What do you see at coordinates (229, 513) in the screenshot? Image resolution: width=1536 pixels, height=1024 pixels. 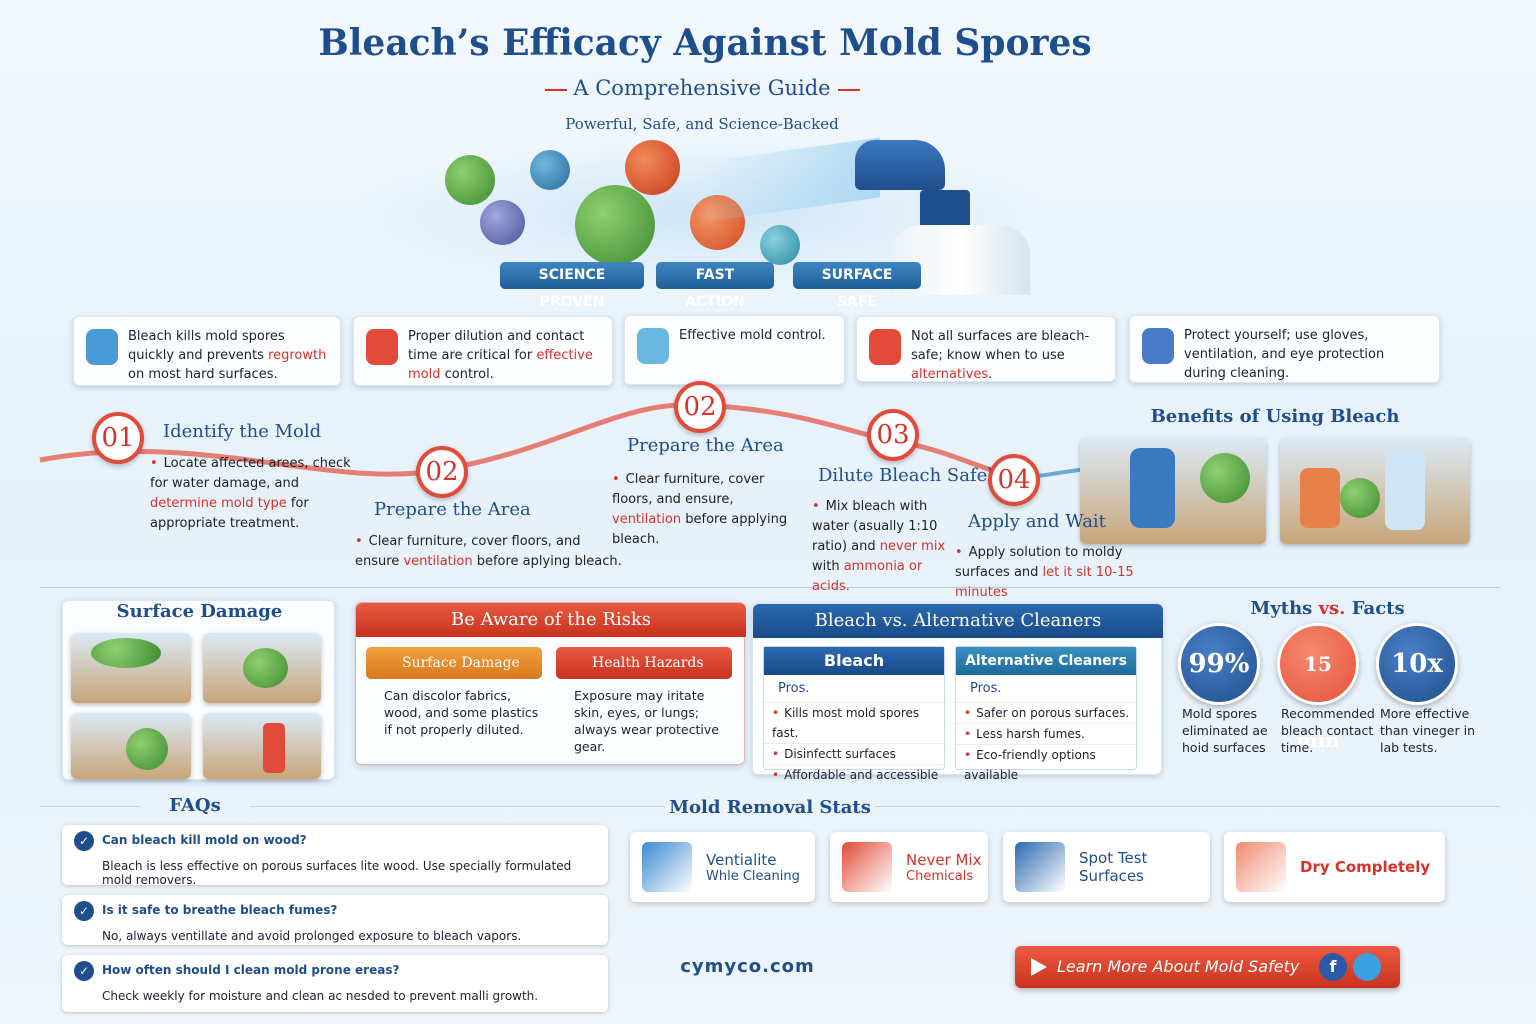 I see `text-run: for appropriate treatment.` at bounding box center [229, 513].